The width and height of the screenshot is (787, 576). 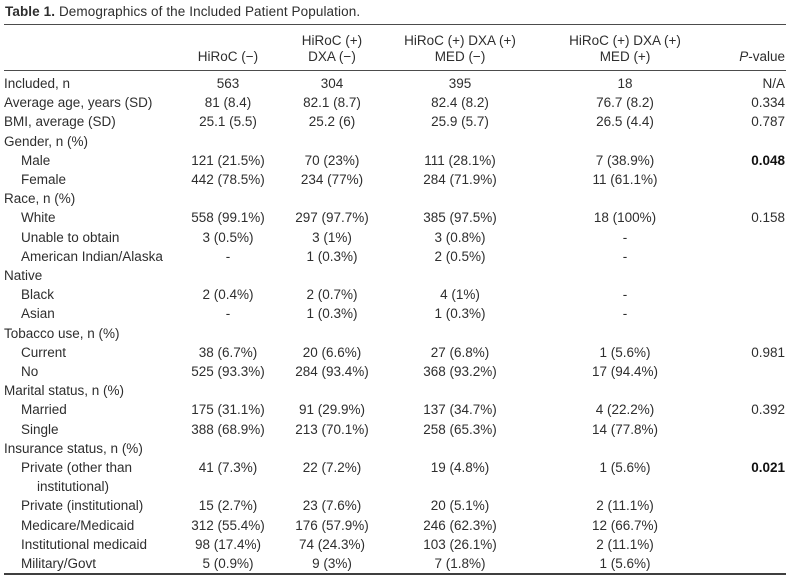 What do you see at coordinates (228, 410) in the screenshot?
I see `cell-value: 175 (31.1%)` at bounding box center [228, 410].